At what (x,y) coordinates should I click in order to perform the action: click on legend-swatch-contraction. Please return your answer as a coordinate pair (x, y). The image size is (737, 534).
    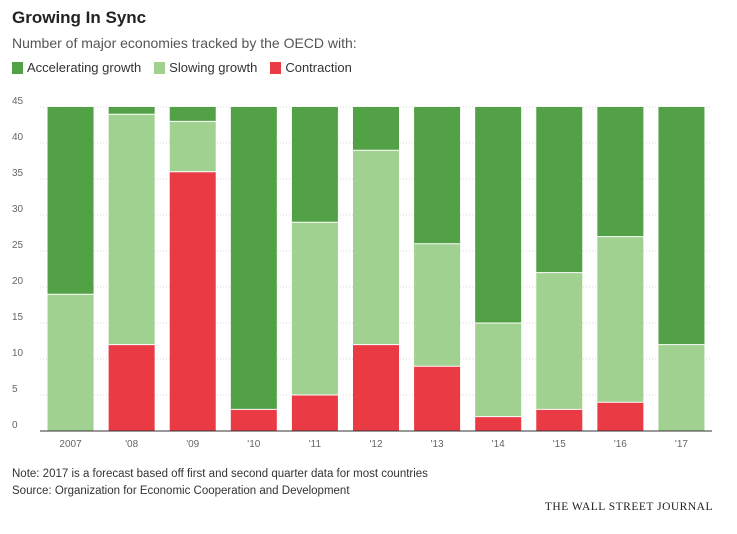
    Looking at the image, I should click on (276, 67).